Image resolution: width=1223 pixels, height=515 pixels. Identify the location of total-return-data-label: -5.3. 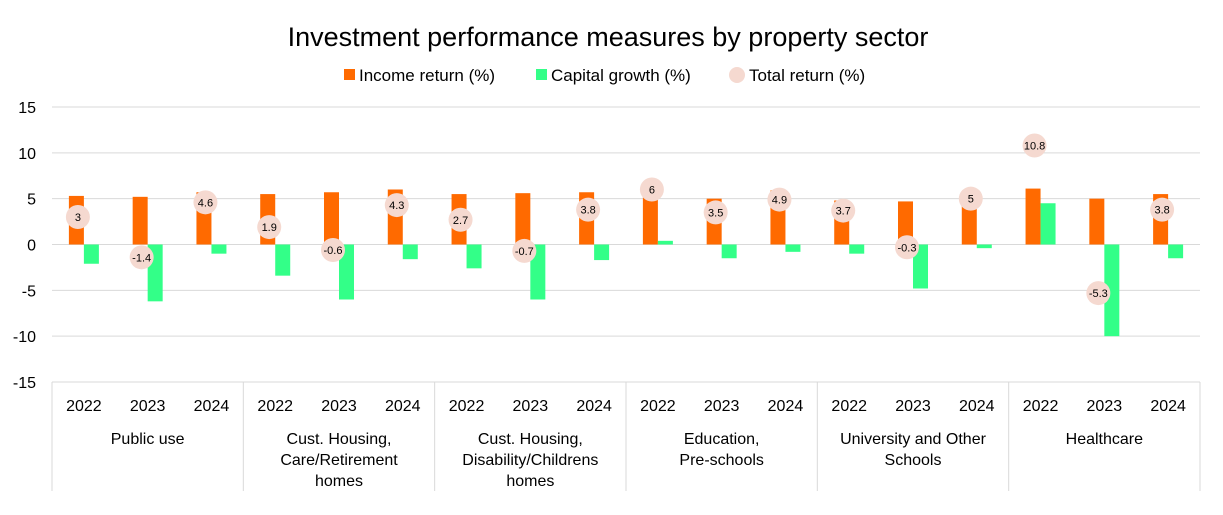
(1098, 294).